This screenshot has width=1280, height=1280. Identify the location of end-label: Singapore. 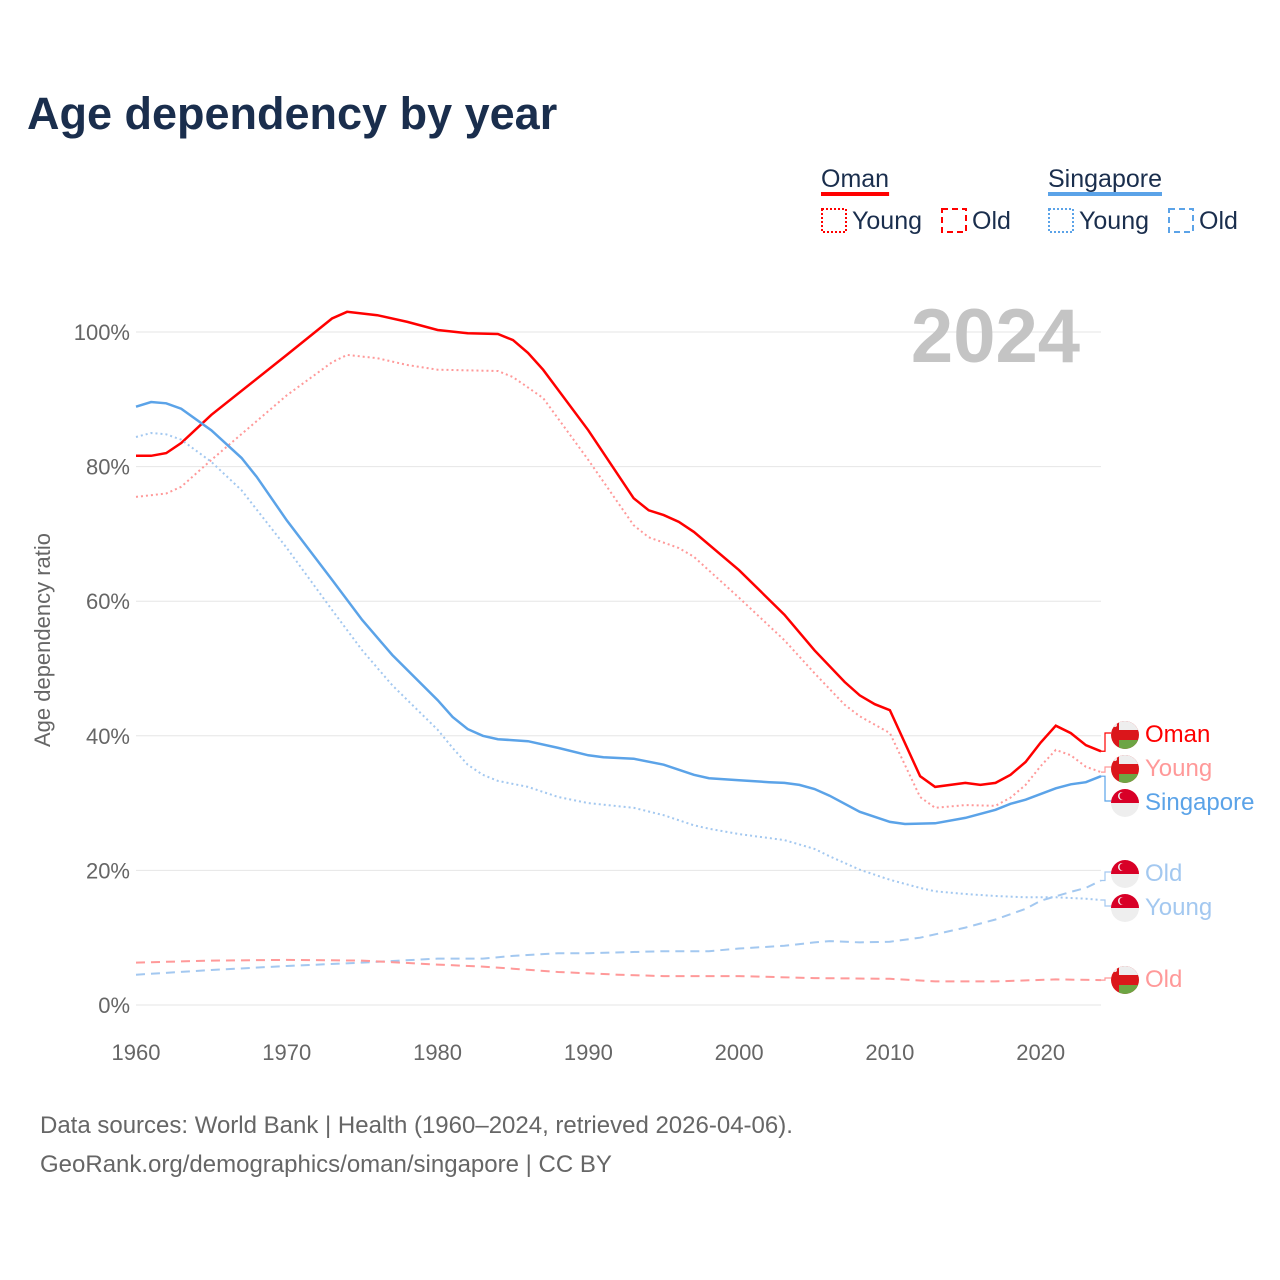
(1177, 796).